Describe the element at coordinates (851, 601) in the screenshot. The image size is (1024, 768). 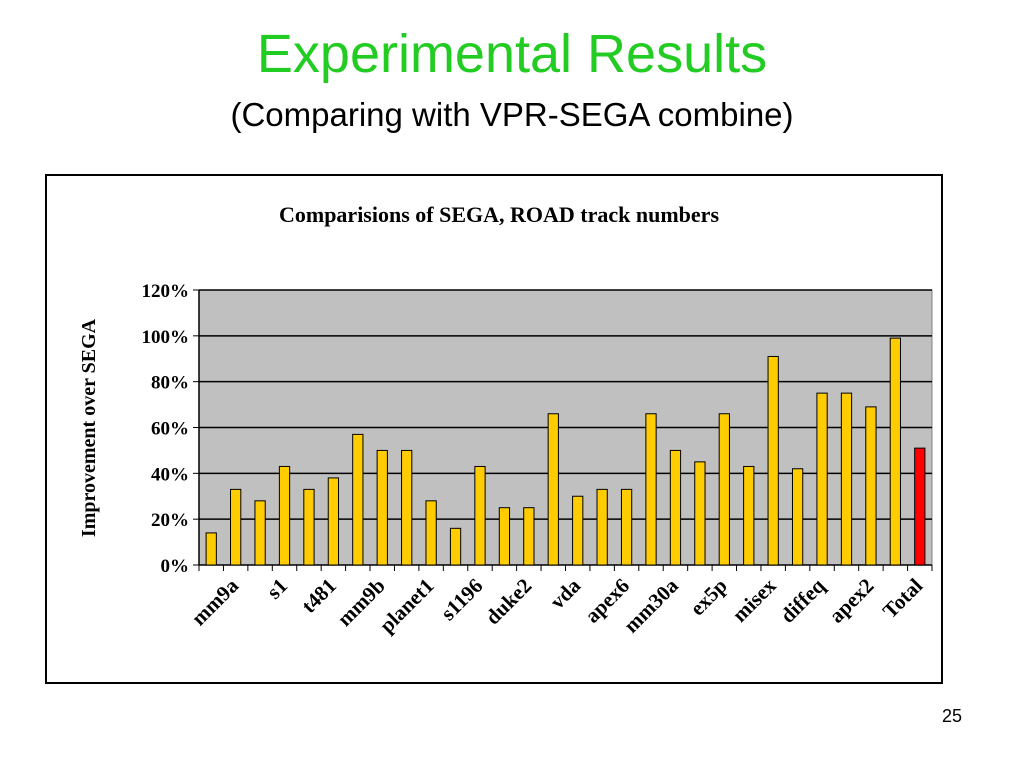
I see `x-tick-label: apex2` at that location.